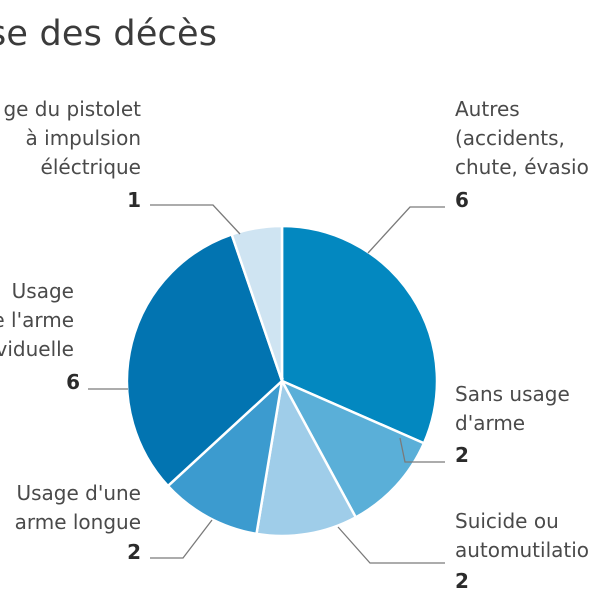 This screenshot has width=600, height=603. I want to click on chart-title: se des décès, so click(109, 34).